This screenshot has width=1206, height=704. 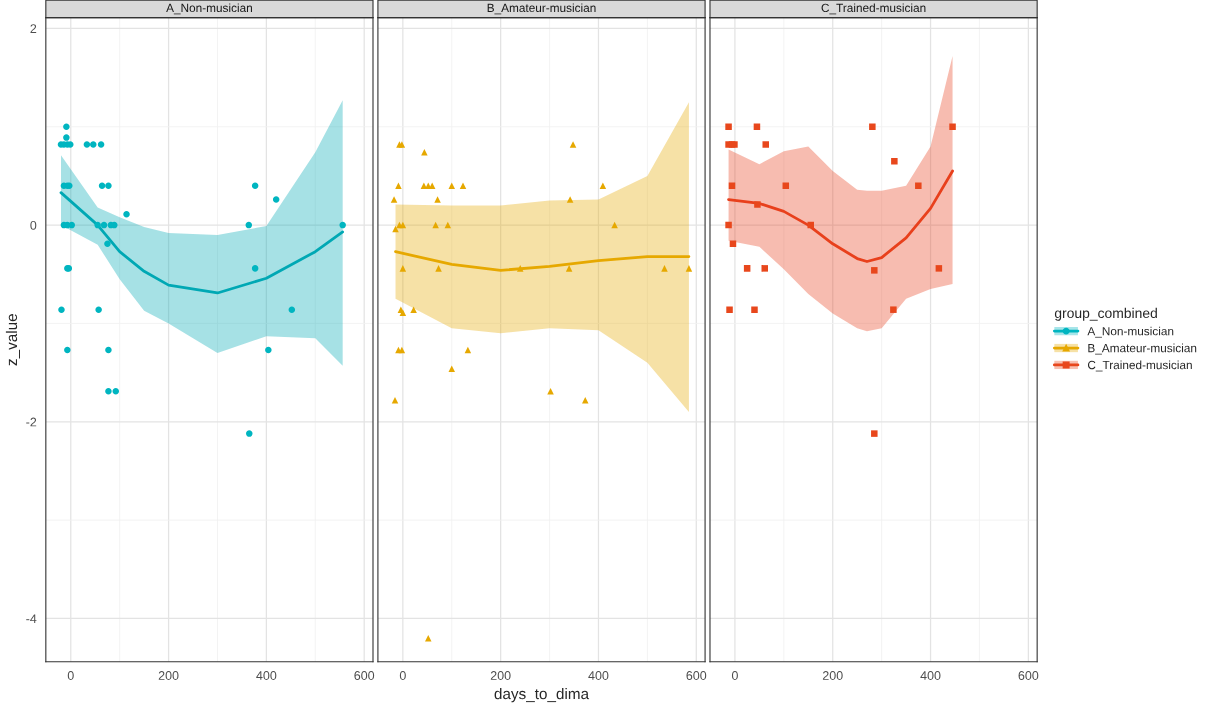 I want to click on y-axis-title: z_value, so click(x=12, y=340).